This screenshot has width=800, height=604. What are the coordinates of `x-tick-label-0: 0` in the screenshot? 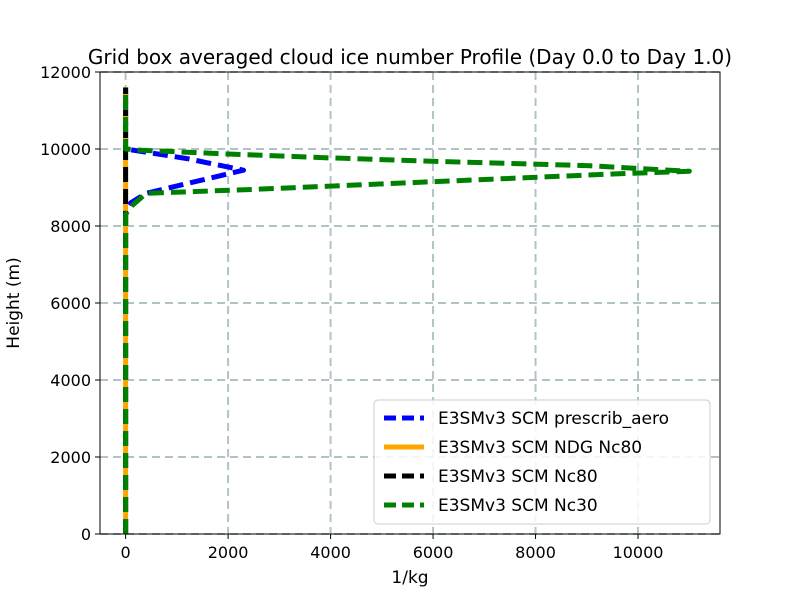 It's located at (126, 552).